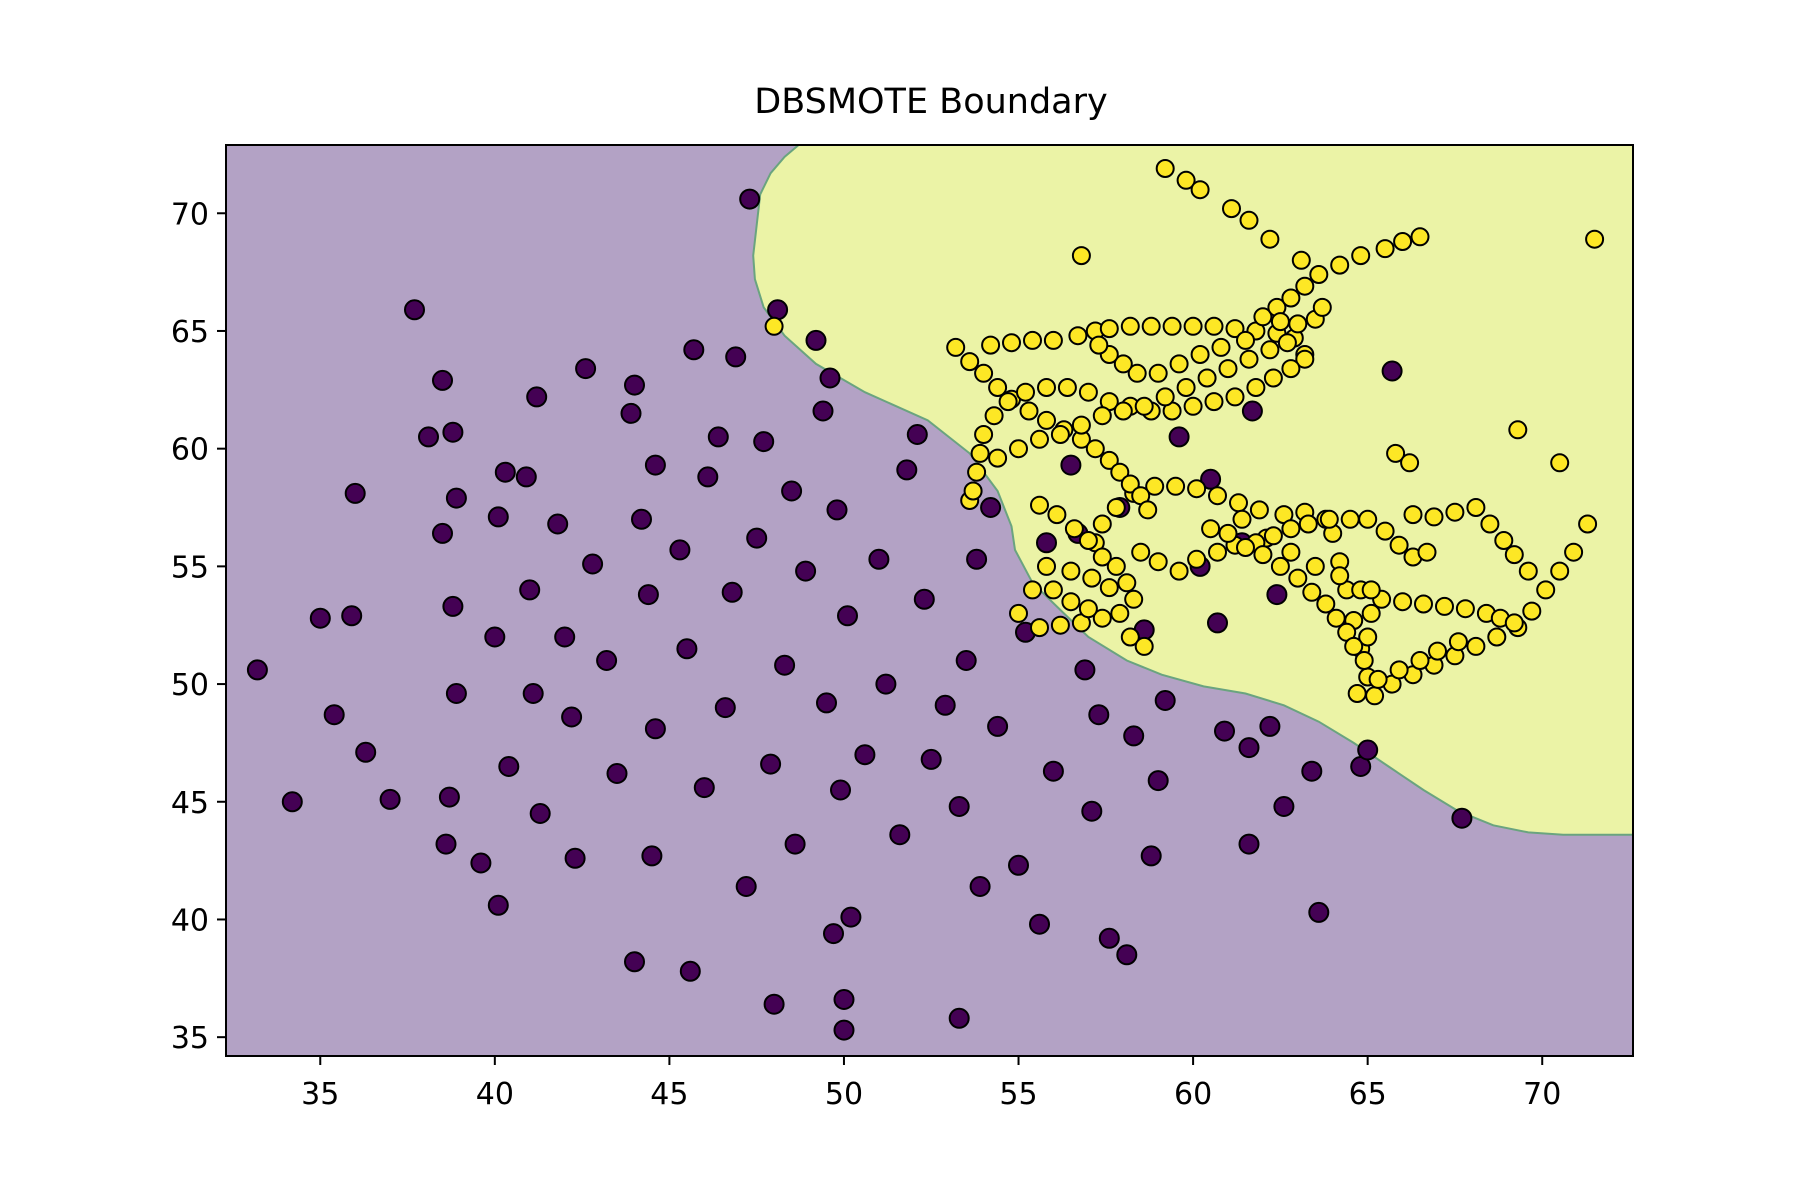 Image resolution: width=1800 pixels, height=1200 pixels. Describe the element at coordinates (931, 102) in the screenshot. I see `chart-title: DBSMOTE Boundary` at that location.